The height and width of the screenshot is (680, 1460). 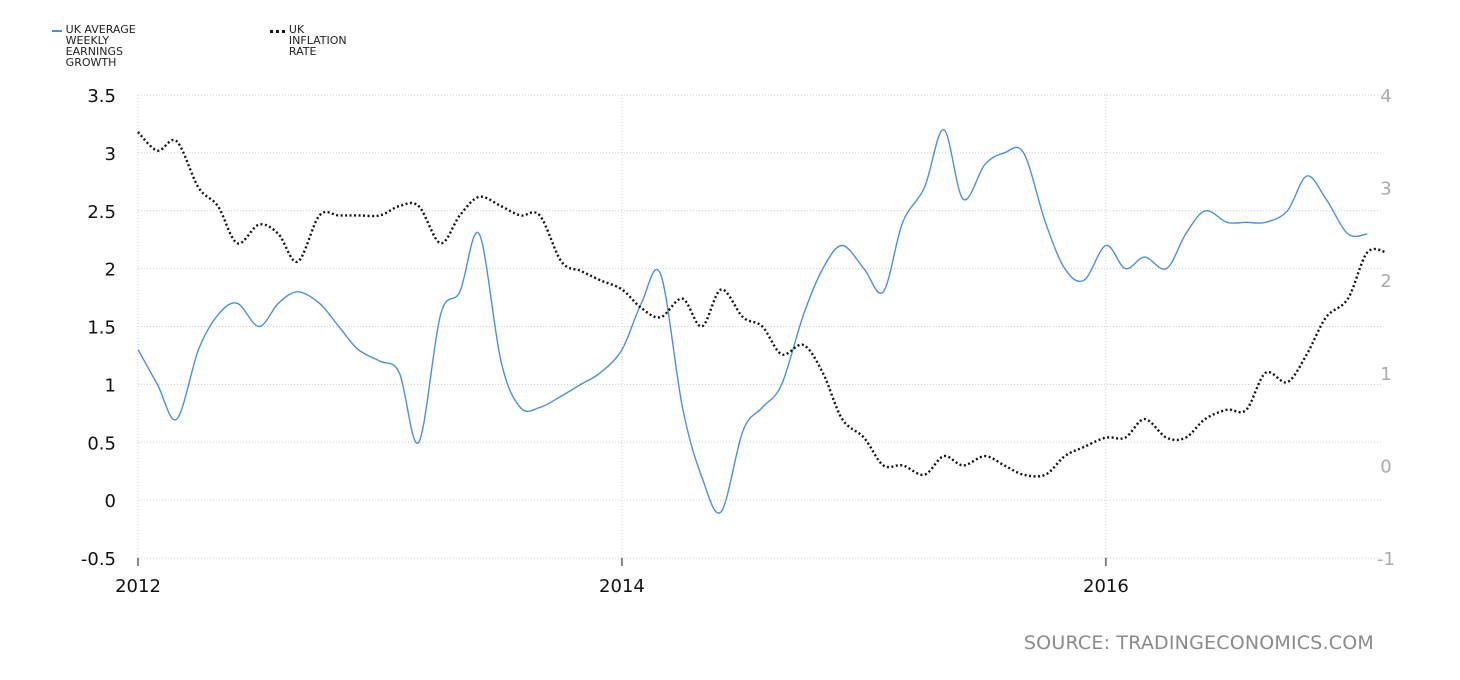 I want to click on x-axis-ticks: 2012 2014 2016, so click(x=622, y=577).